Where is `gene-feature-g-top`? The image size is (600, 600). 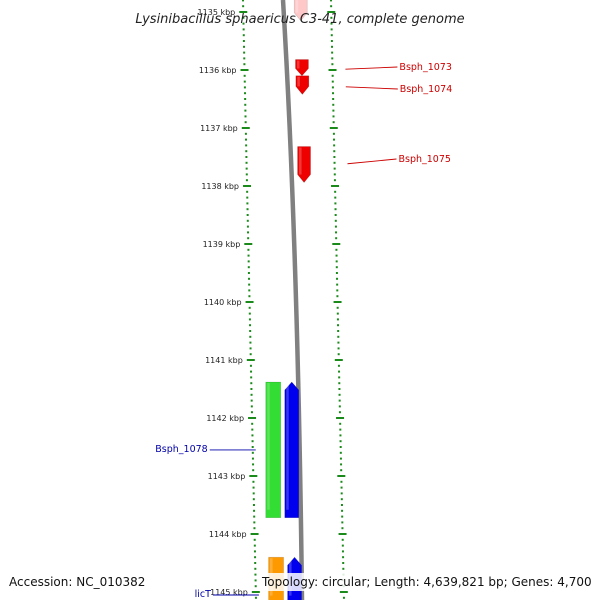
gene-feature-g-top is located at coordinates (300, 11).